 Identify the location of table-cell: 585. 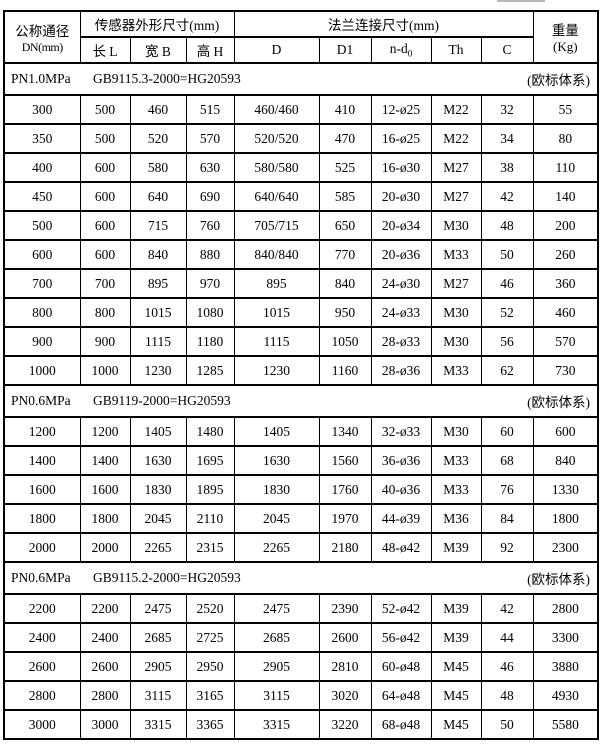
(345, 196).